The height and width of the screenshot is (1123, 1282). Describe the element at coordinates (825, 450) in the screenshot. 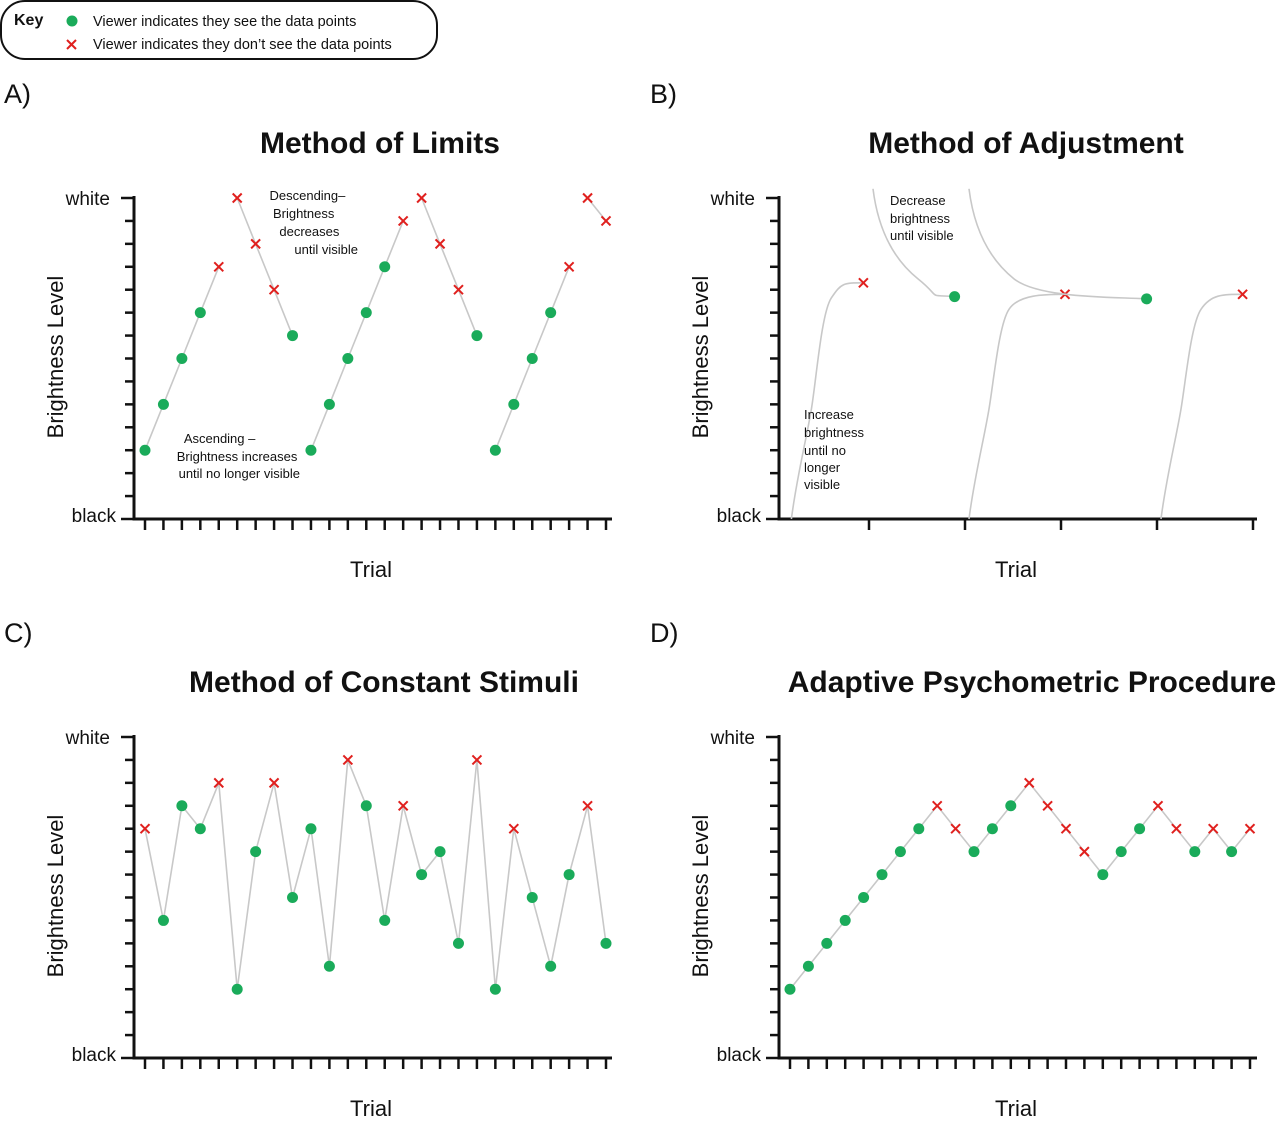

I see `annotation-line: until no` at that location.